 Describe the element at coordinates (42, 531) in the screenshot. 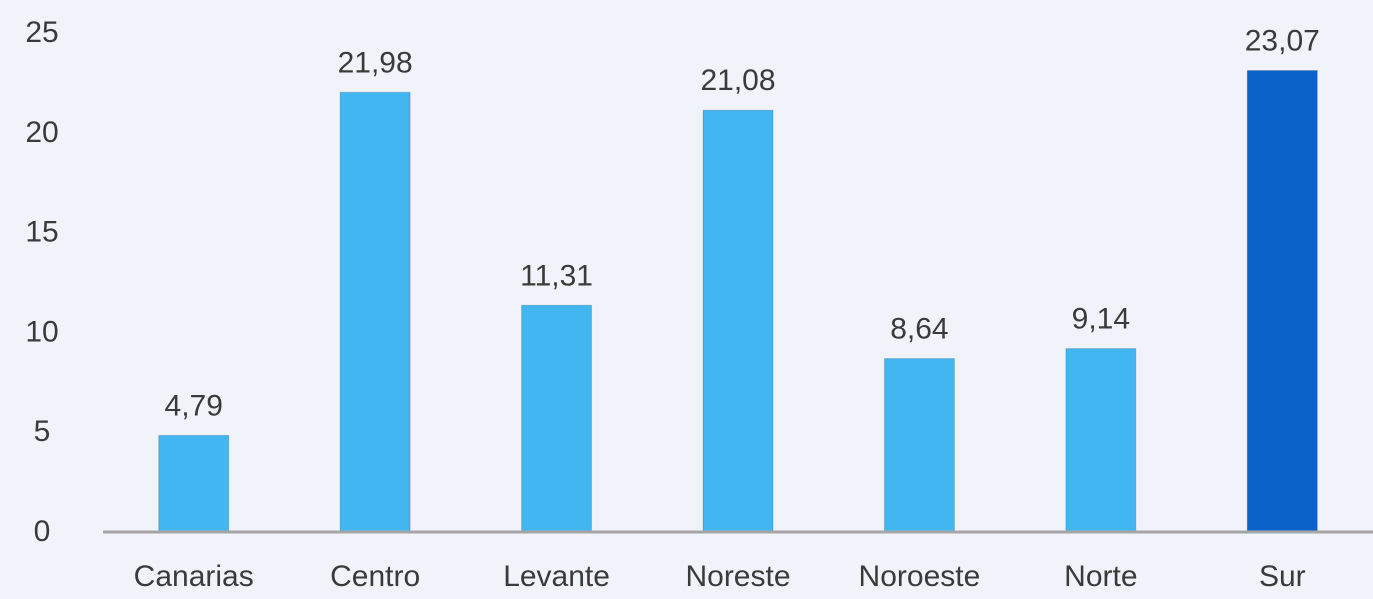

I see `y-tick-label: 0` at that location.